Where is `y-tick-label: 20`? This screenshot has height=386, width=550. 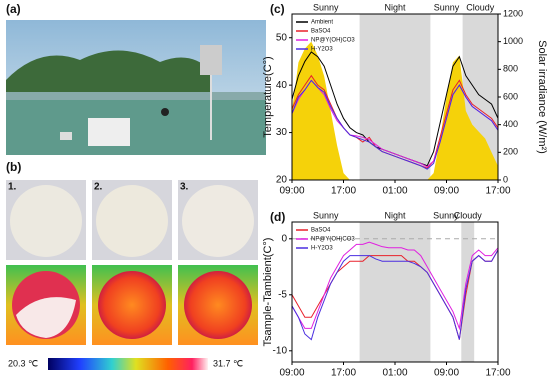 y-tick-label: 20 is located at coordinates (282, 180).